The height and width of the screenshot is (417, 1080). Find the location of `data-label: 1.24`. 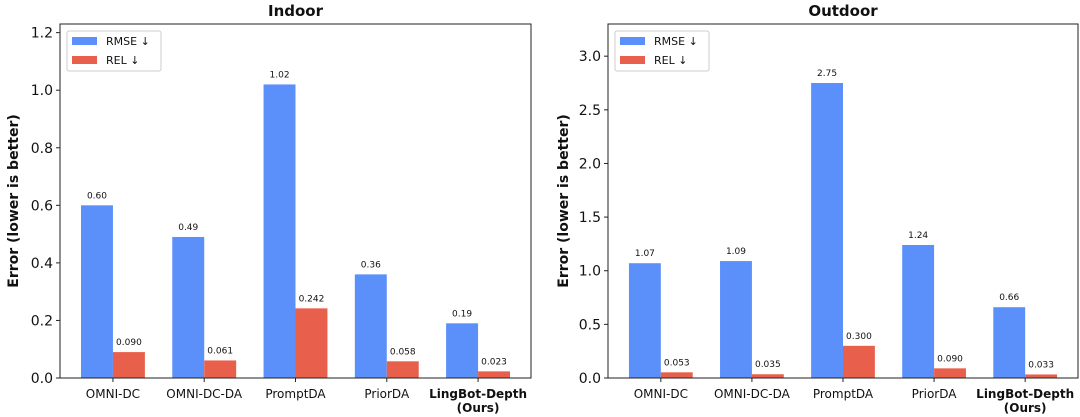

data-label: 1.24 is located at coordinates (918, 236).